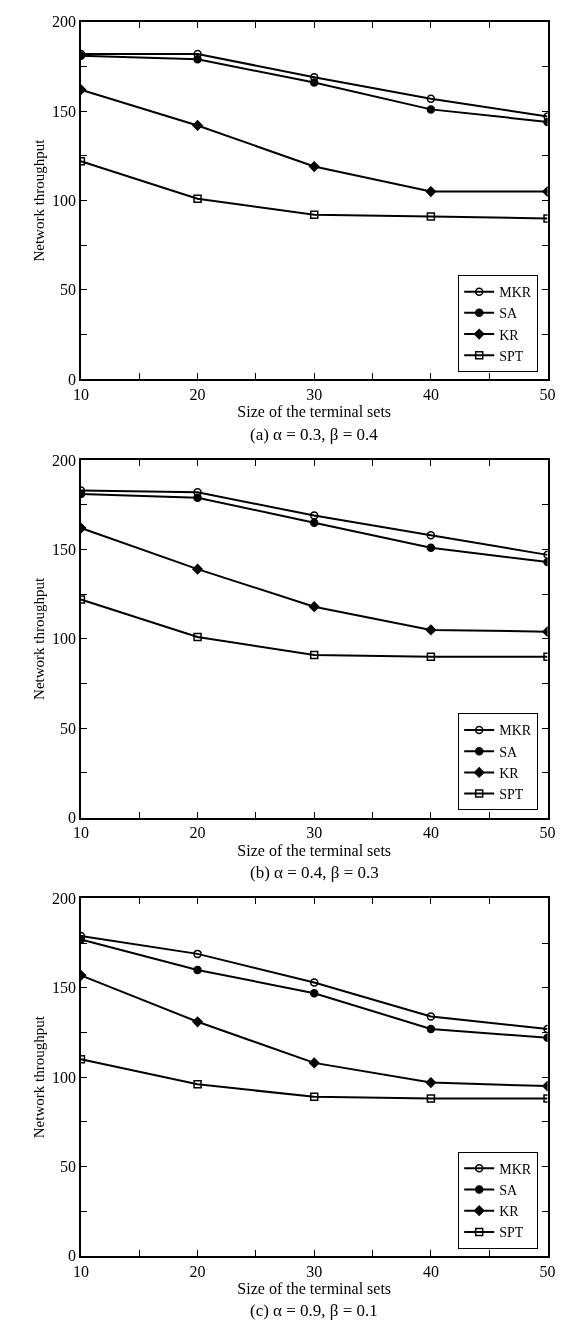  Describe the element at coordinates (314, 872) in the screenshot. I see `text: (b) α = 0.4, β = 0.3` at that location.